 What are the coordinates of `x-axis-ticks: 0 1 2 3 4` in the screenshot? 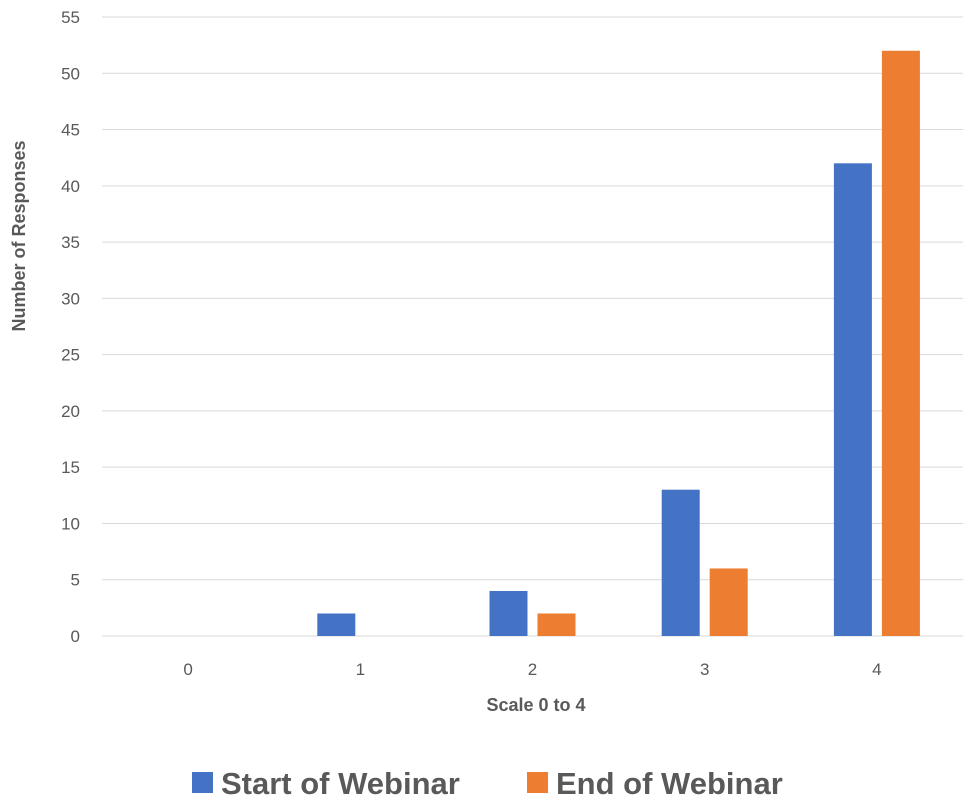 It's located at (532, 669).